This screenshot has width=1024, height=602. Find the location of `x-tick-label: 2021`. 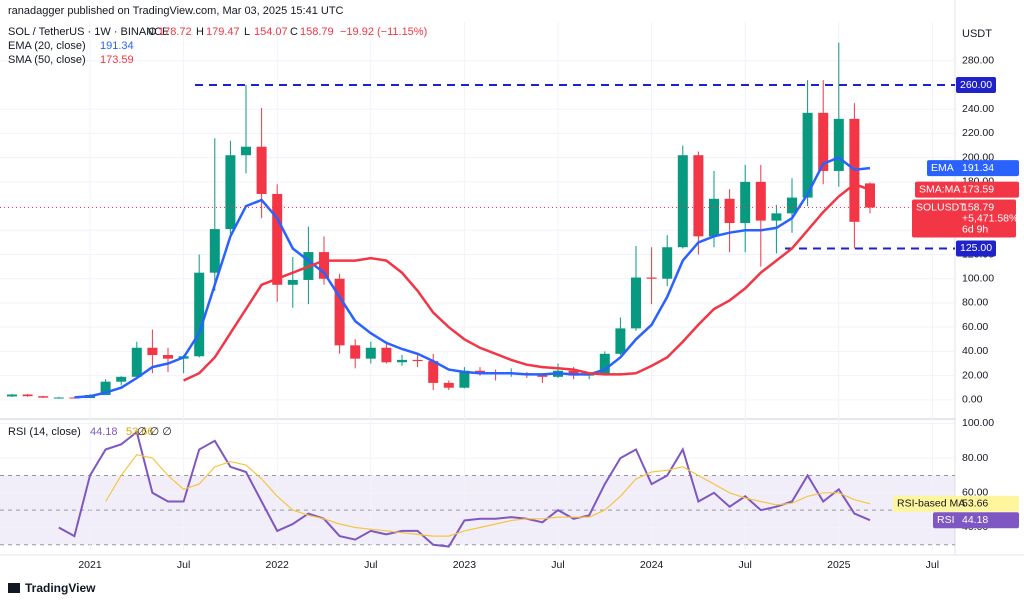

x-tick-label: 2021 is located at coordinates (90, 565).